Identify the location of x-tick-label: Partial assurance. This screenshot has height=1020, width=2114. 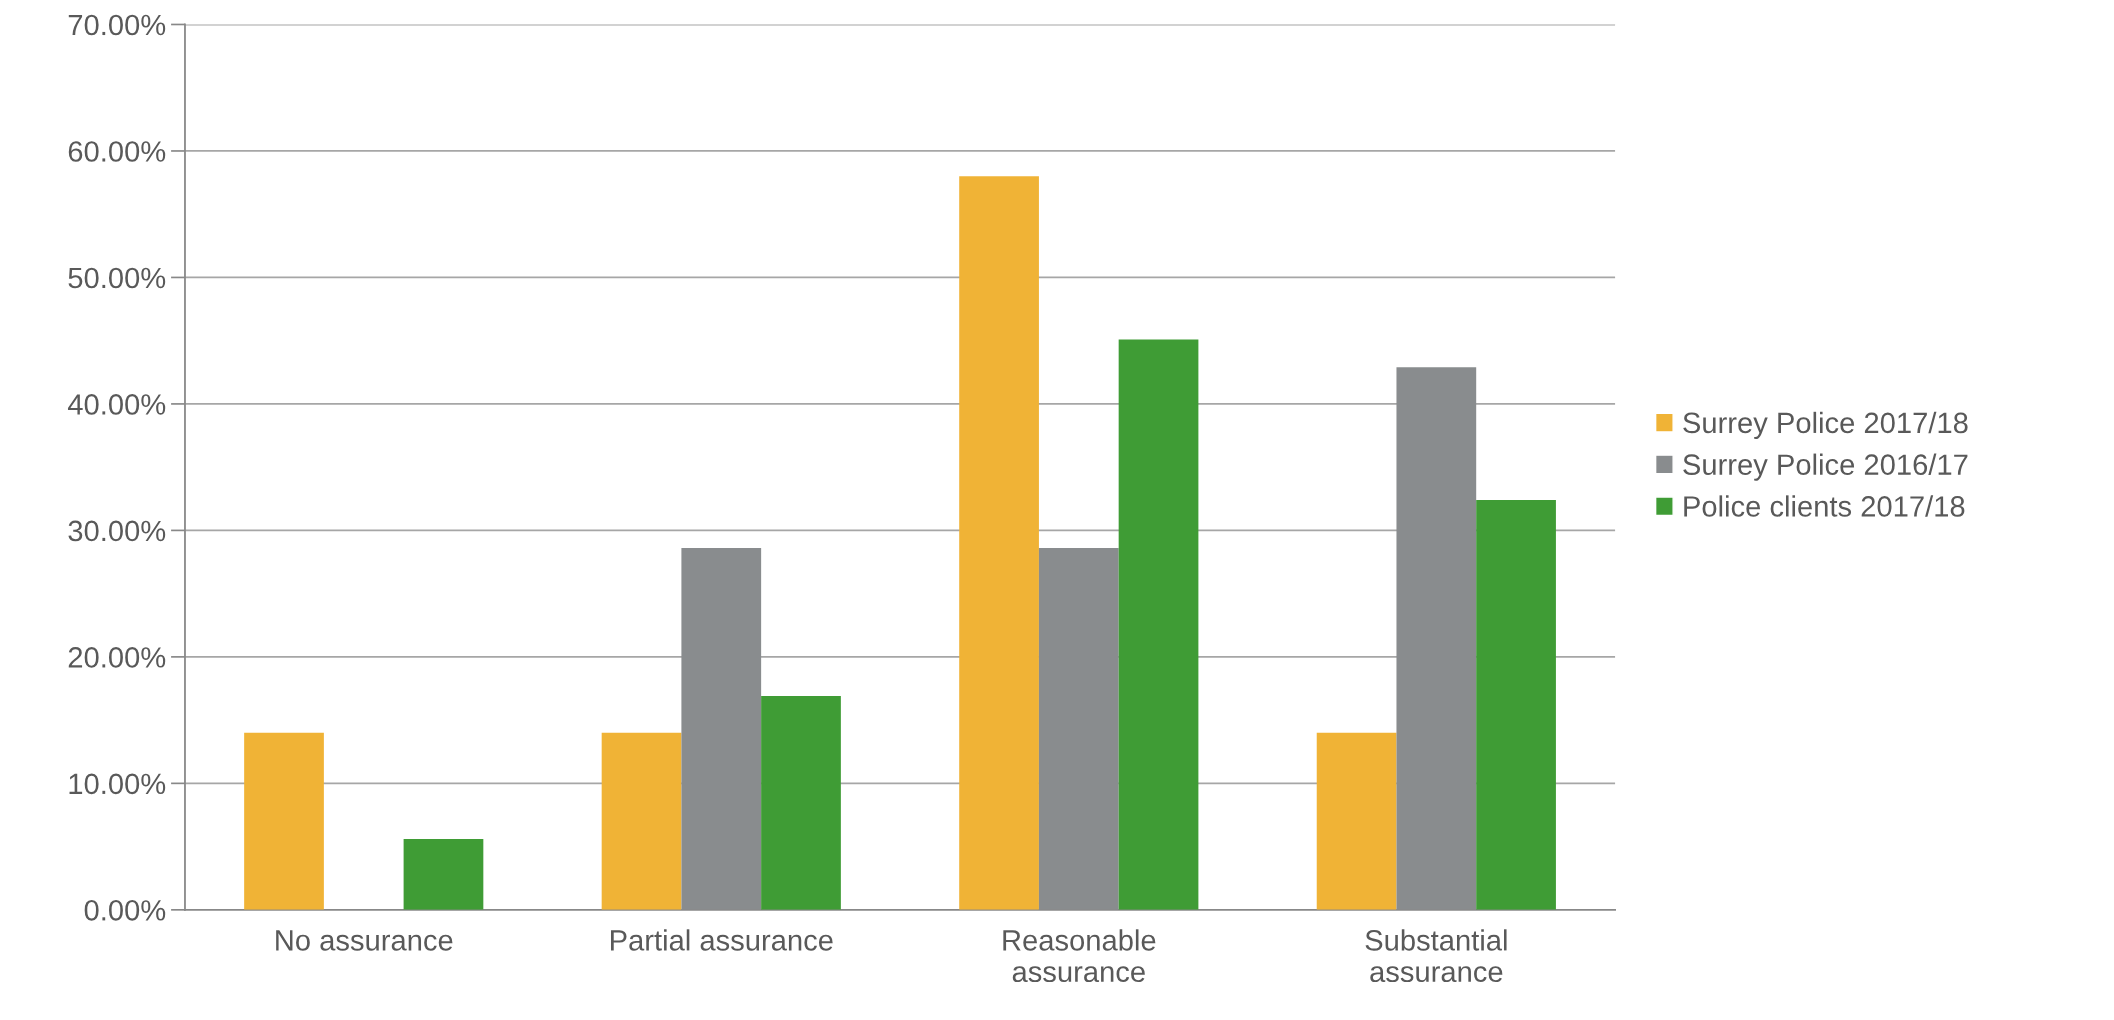
(722, 940).